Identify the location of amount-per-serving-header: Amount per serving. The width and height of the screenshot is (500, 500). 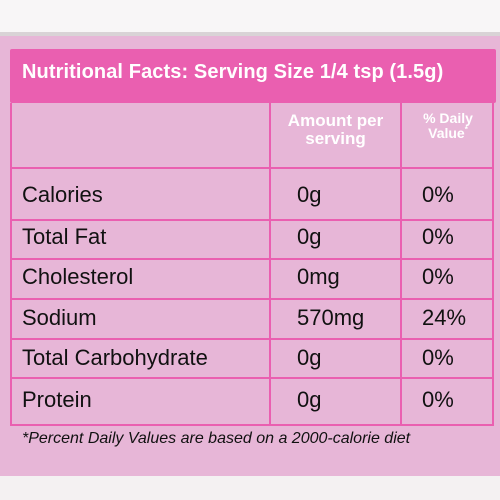
(335, 130).